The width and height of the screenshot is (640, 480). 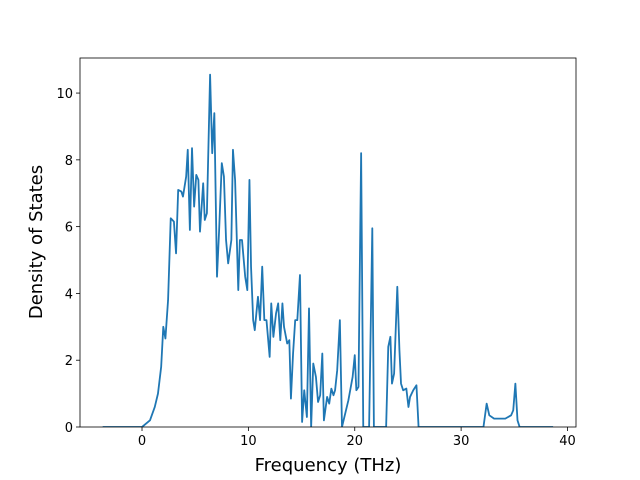 I want to click on x-tick-label: 30, so click(x=461, y=441).